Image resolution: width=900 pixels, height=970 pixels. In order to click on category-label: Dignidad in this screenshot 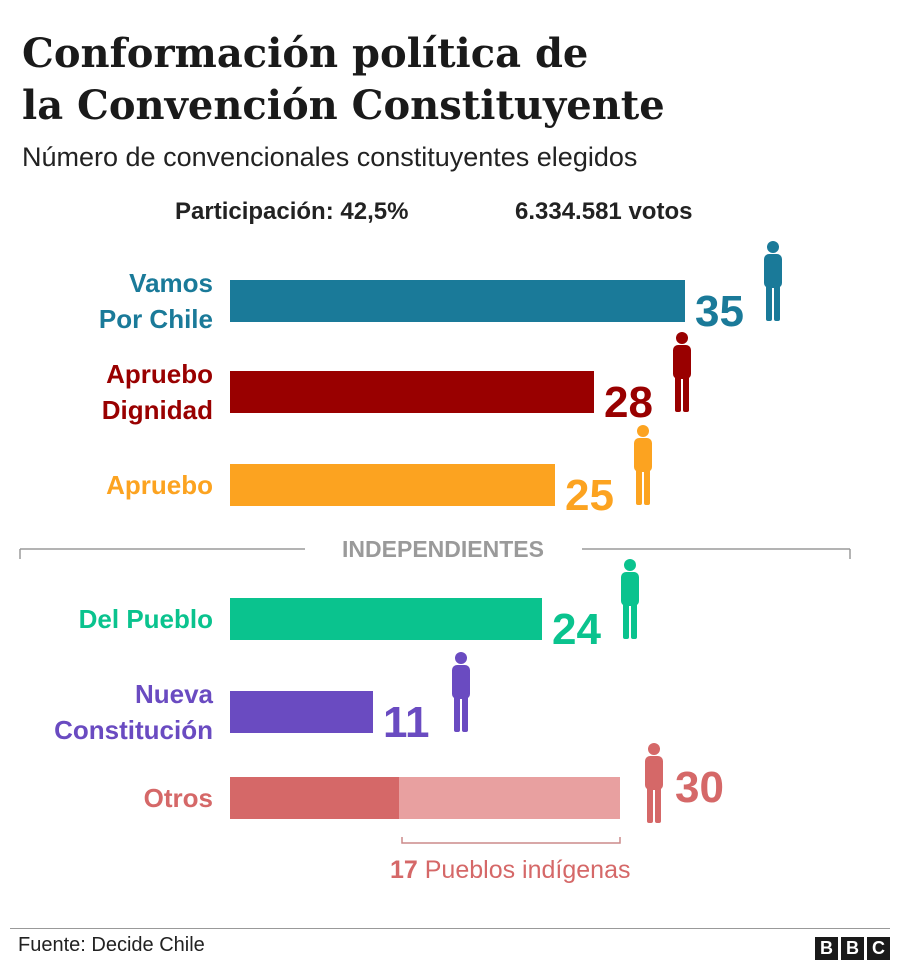, I will do `click(157, 410)`.